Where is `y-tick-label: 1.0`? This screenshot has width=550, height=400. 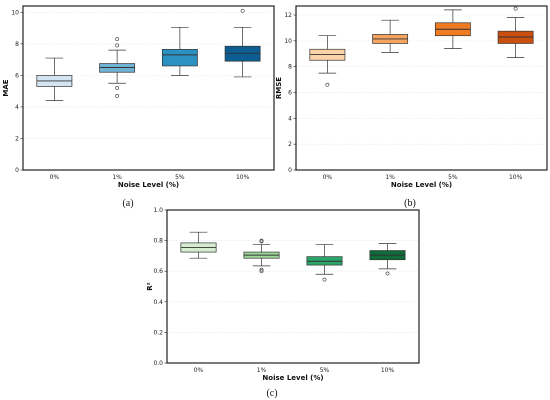
y-tick-label: 1.0 is located at coordinates (158, 210).